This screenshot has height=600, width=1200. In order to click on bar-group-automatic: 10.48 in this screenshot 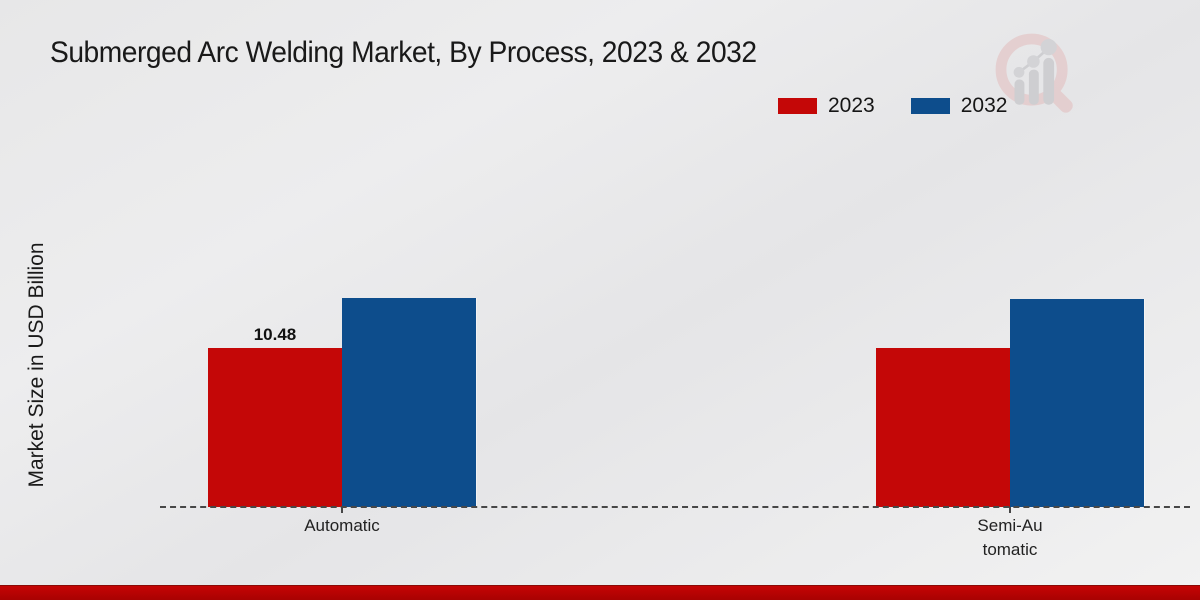, I will do `click(342, 402)`.